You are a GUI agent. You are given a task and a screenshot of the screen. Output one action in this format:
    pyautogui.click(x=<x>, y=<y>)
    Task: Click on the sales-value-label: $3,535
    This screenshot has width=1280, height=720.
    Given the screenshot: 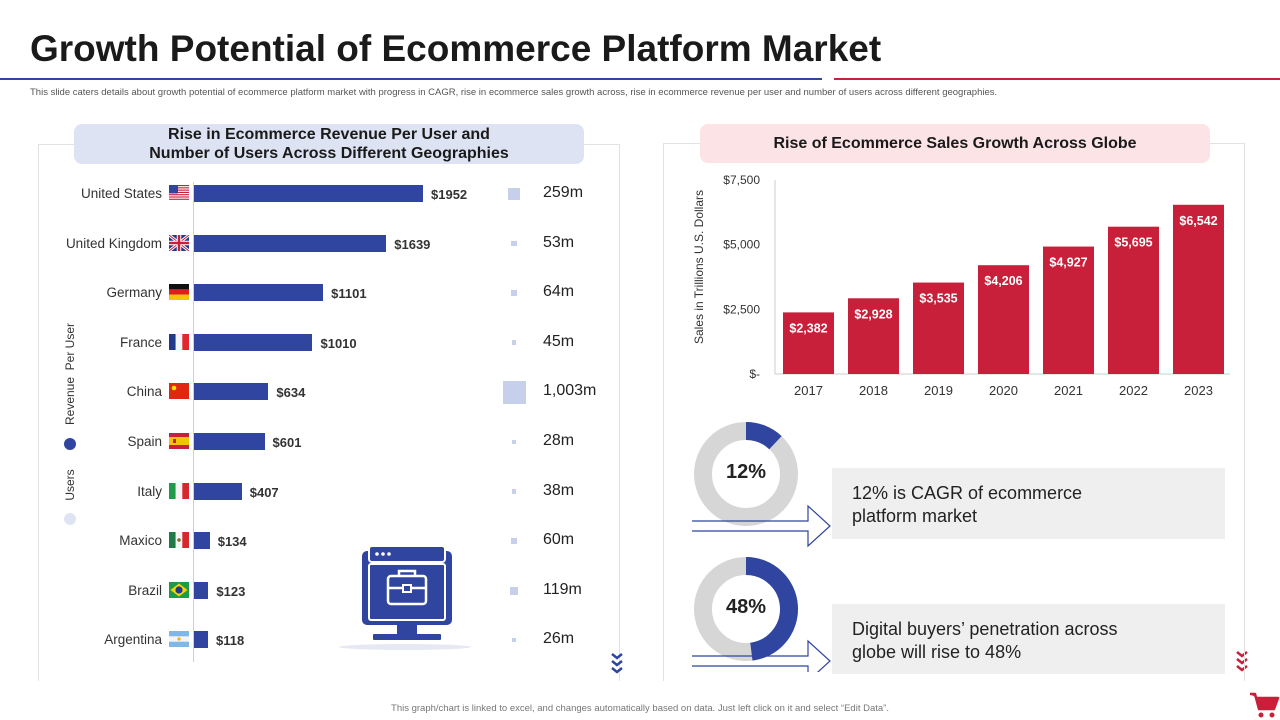 What is the action you would take?
    pyautogui.click(x=938, y=299)
    